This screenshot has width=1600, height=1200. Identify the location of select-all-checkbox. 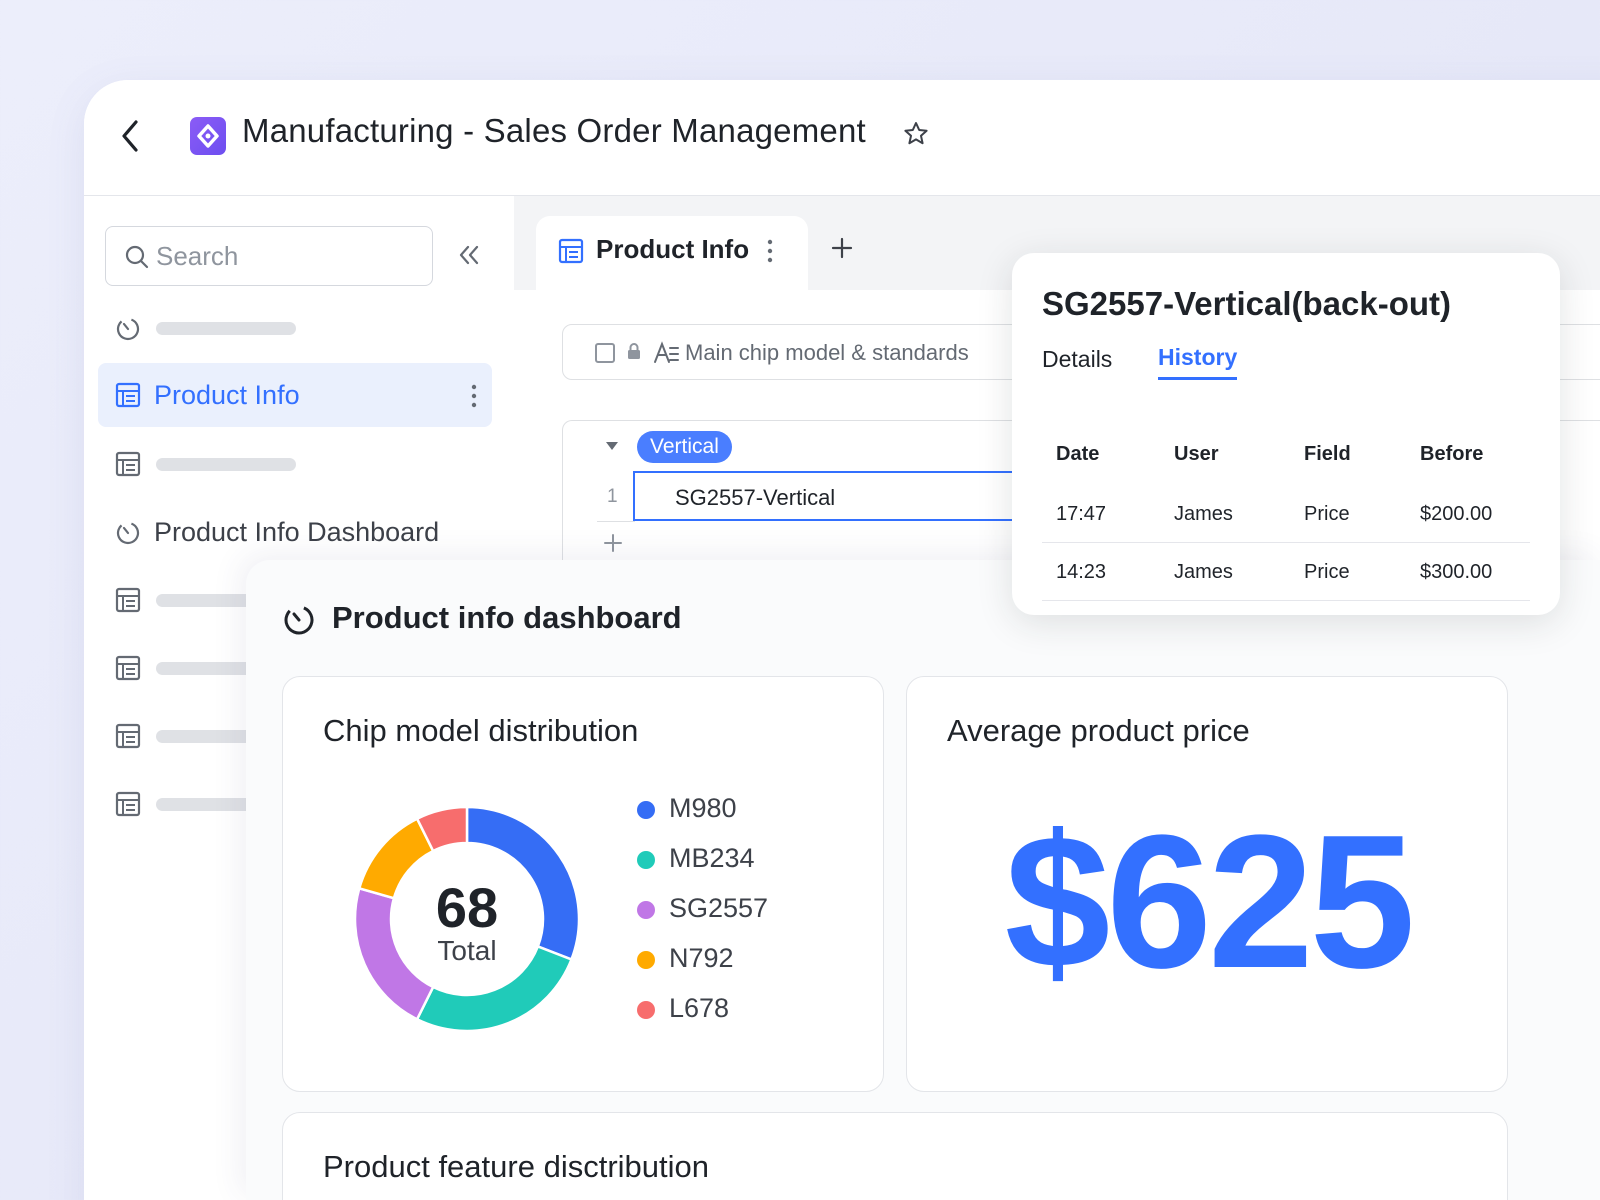
(605, 353).